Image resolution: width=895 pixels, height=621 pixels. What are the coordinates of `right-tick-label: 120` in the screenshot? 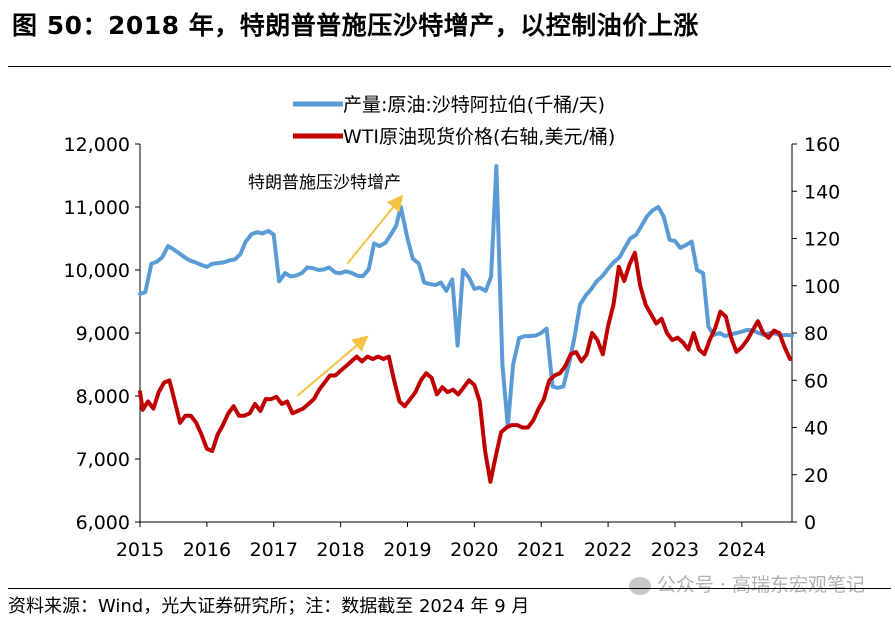 It's located at (822, 240).